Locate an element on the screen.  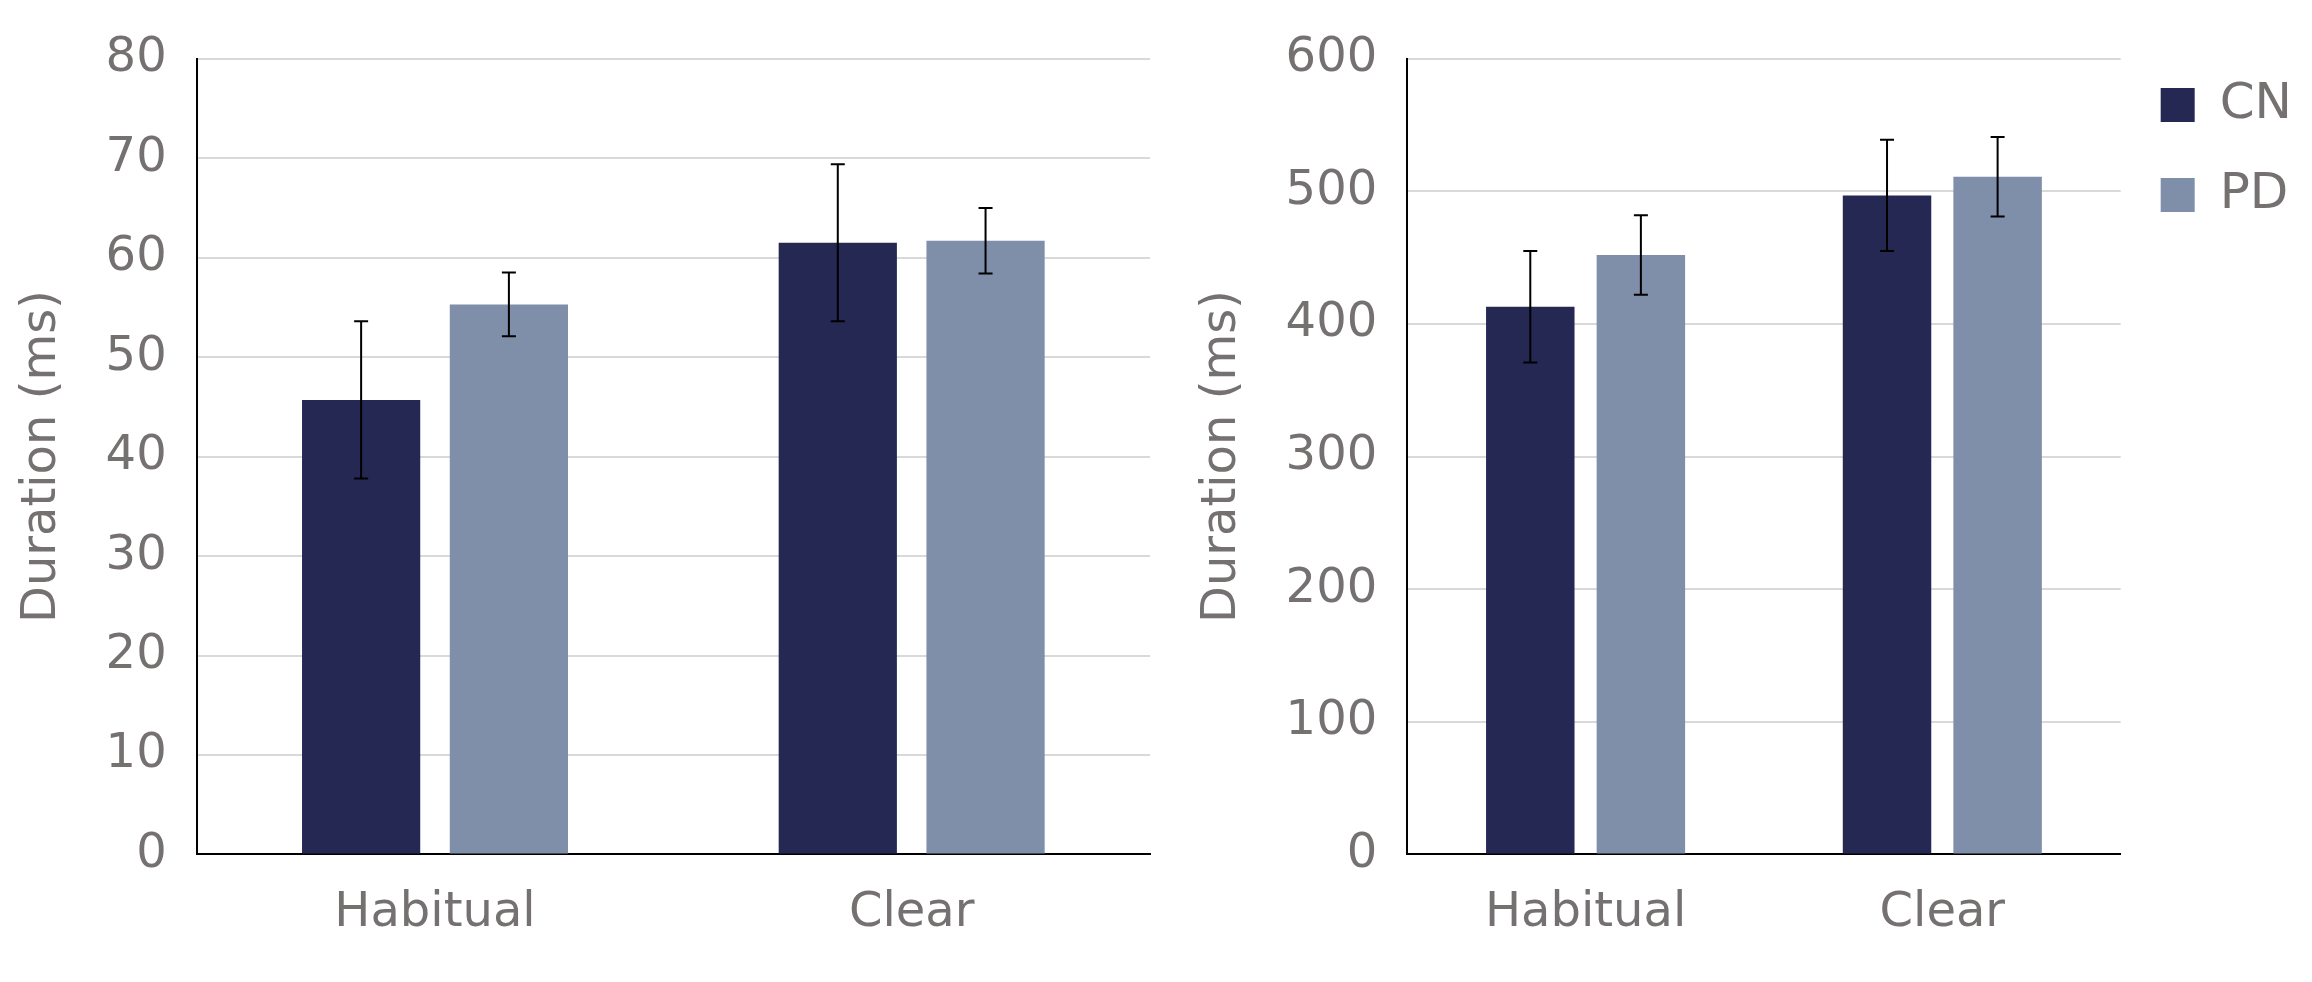
y-tick-label: 30 is located at coordinates (136, 551).